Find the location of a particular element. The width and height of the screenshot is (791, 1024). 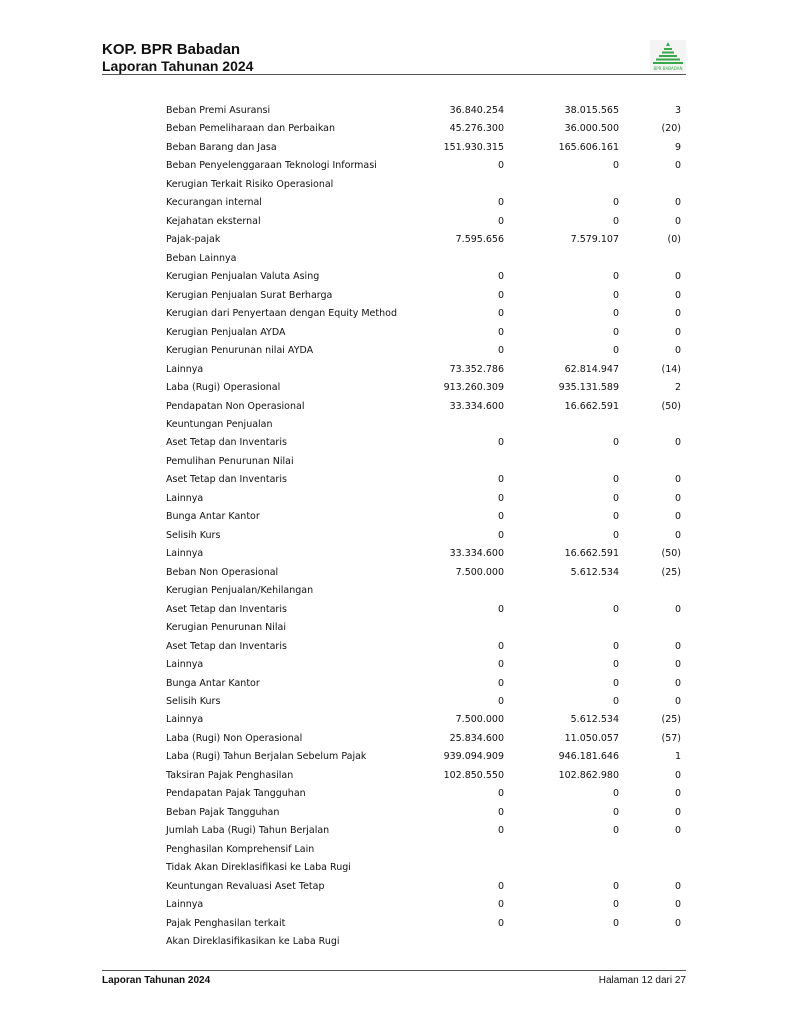

table-row: Beban Pajak Tangguhan 0 0 0 is located at coordinates (424, 813).